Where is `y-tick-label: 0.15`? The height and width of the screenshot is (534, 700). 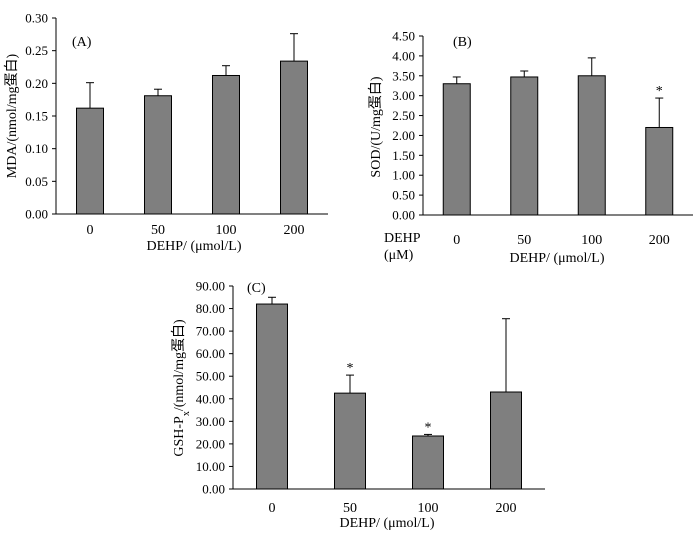
y-tick-label: 0.15 is located at coordinates (36, 116).